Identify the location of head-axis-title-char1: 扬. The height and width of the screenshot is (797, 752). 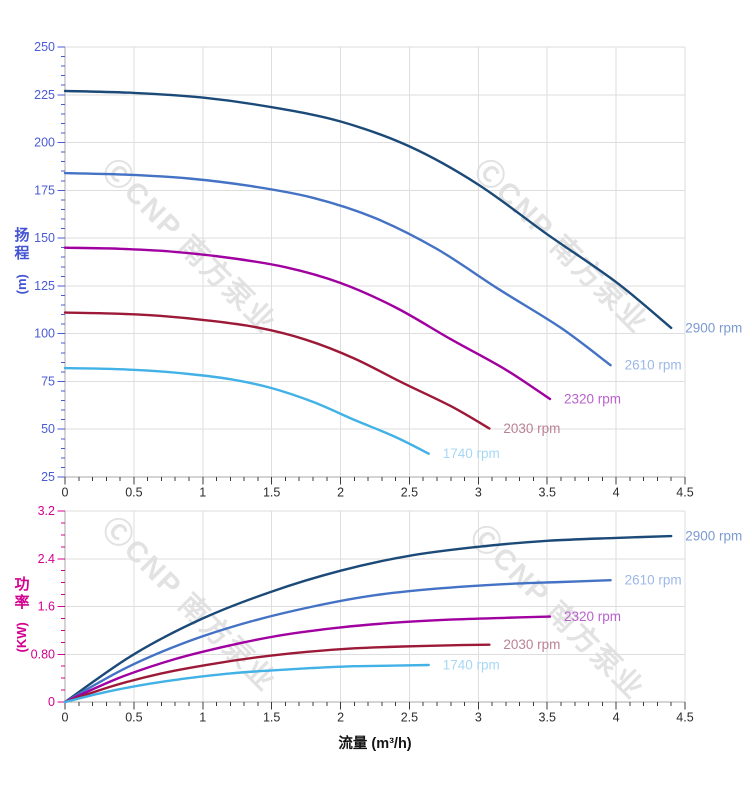
(22, 235).